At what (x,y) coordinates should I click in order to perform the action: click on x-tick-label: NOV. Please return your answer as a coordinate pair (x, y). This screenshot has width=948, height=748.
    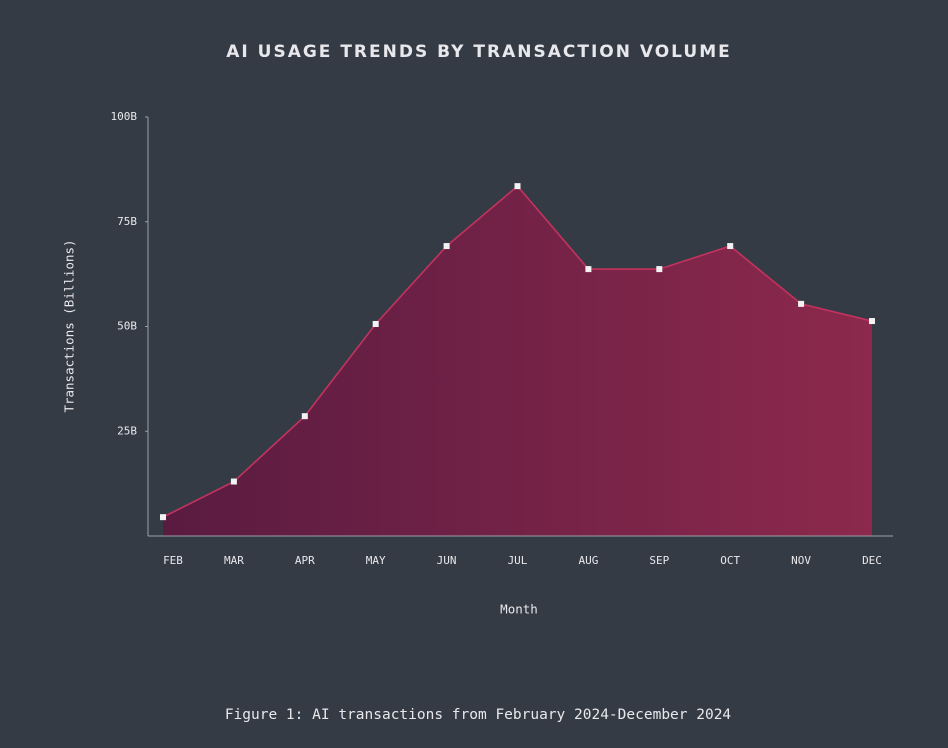
    Looking at the image, I should click on (801, 560).